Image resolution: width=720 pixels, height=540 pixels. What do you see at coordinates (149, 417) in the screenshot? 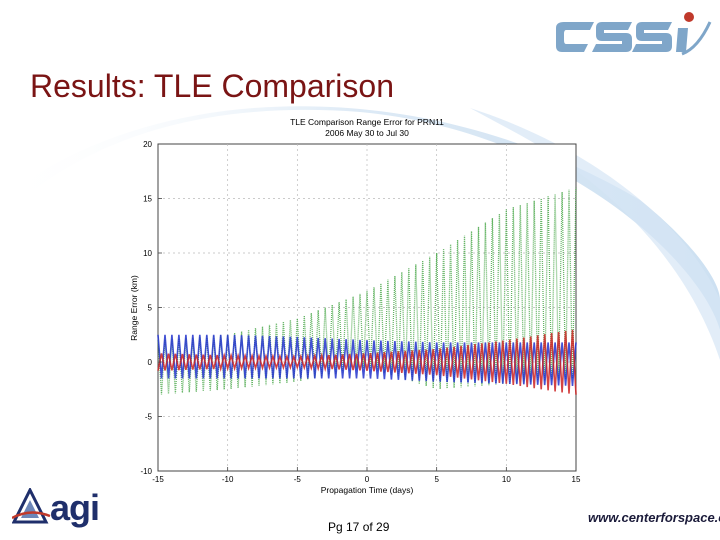
I see `y-tick-label: -5` at bounding box center [149, 417].